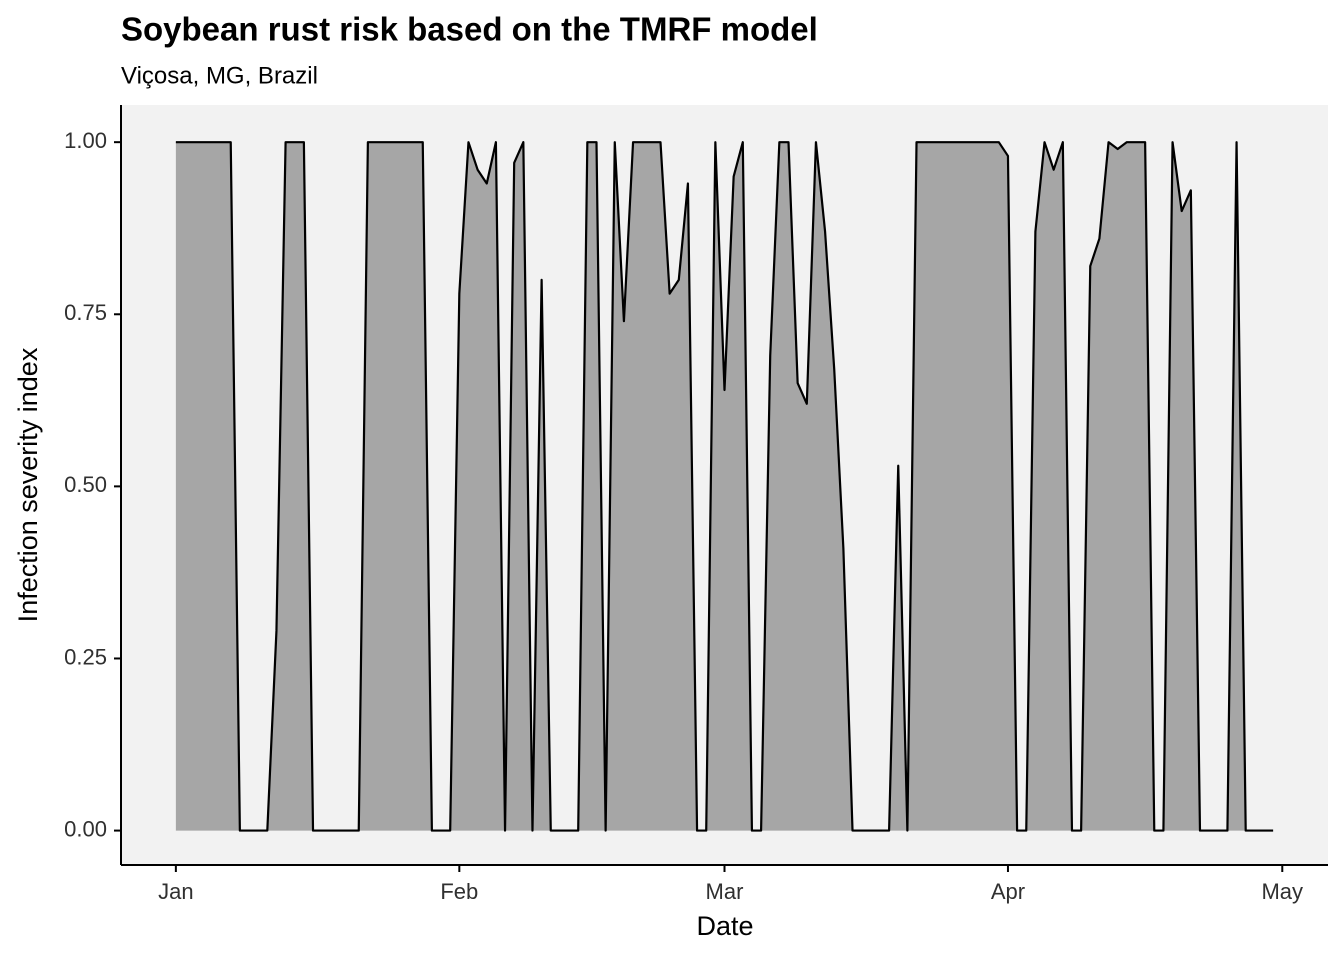 This screenshot has width=1344, height=960. Describe the element at coordinates (725, 891) in the screenshot. I see `x-tick-label: Mar` at that location.